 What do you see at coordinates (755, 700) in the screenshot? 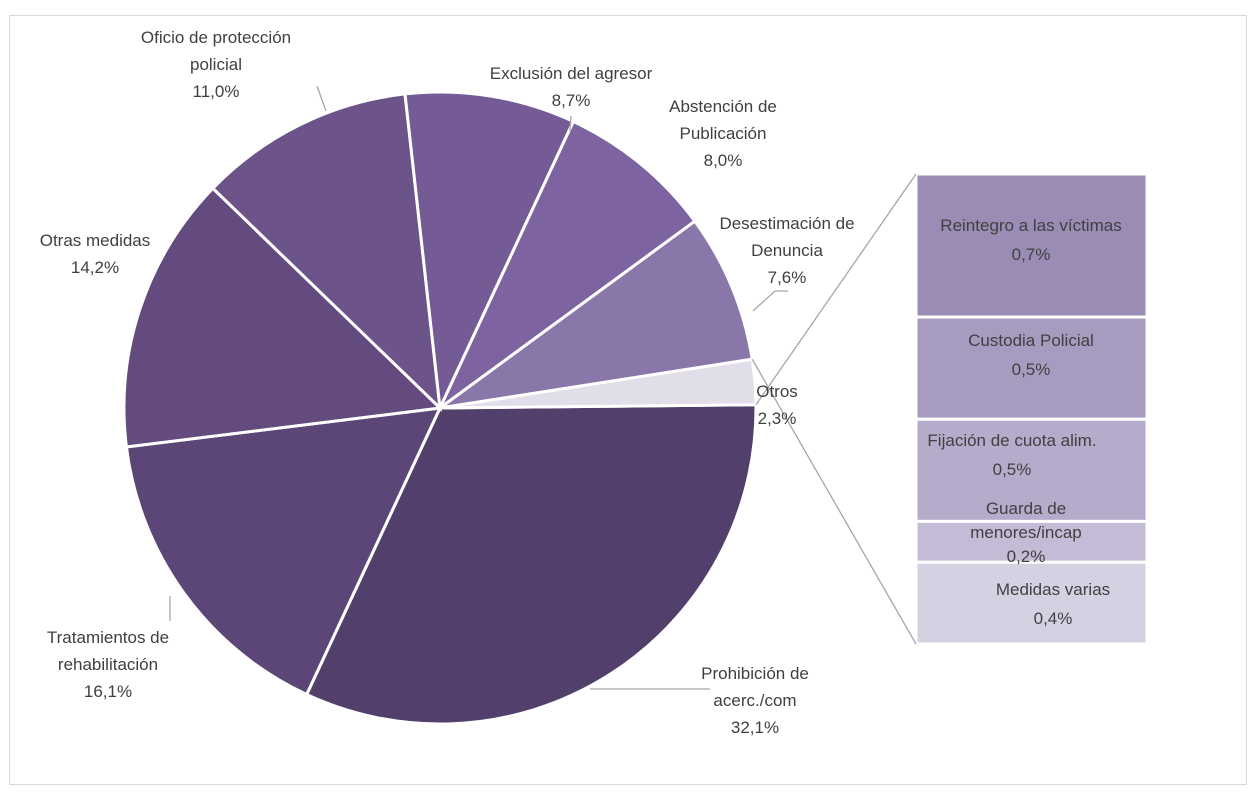
I see `slice-label-prohibicion-de-acerc-com: Prohibición de acerc./com 32,1%` at bounding box center [755, 700].